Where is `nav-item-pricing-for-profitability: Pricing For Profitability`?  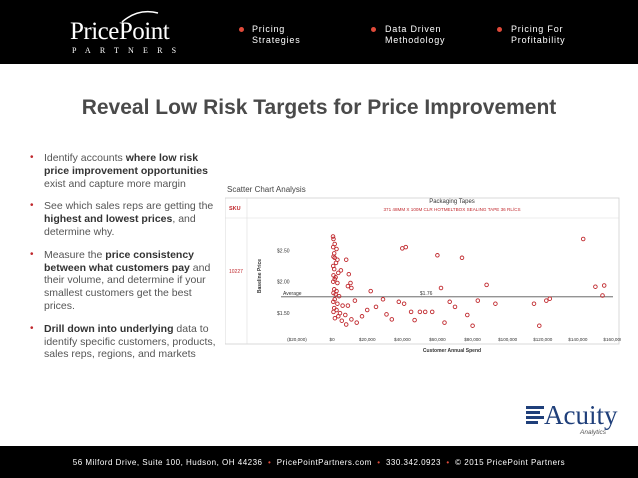
nav-item-pricing-for-profitability: Pricing For Profitability is located at coordinates (538, 35).